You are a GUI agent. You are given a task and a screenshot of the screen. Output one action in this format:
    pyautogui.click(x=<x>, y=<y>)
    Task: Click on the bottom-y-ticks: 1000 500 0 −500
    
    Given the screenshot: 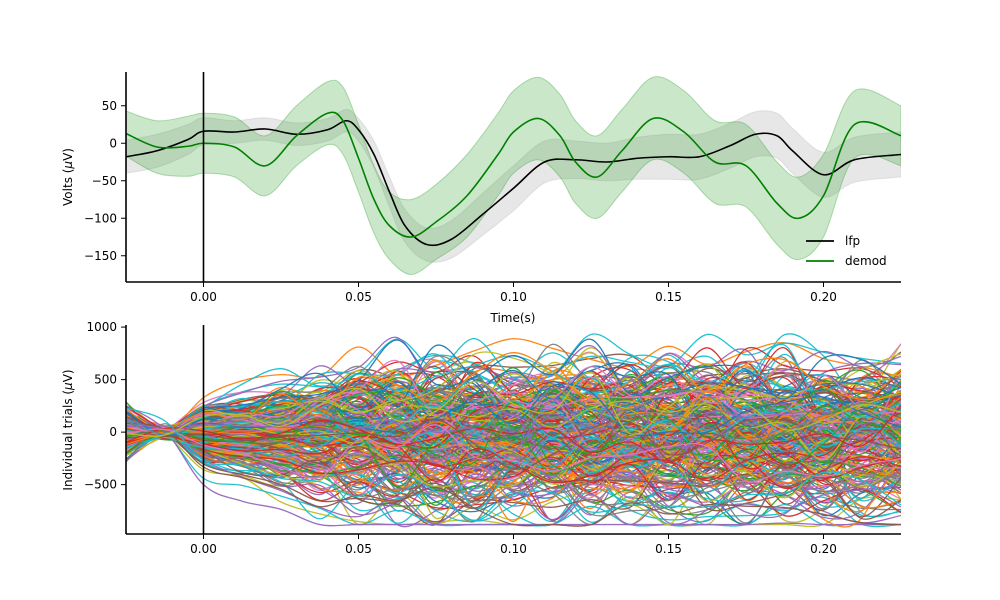 What is the action you would take?
    pyautogui.click(x=105, y=406)
    